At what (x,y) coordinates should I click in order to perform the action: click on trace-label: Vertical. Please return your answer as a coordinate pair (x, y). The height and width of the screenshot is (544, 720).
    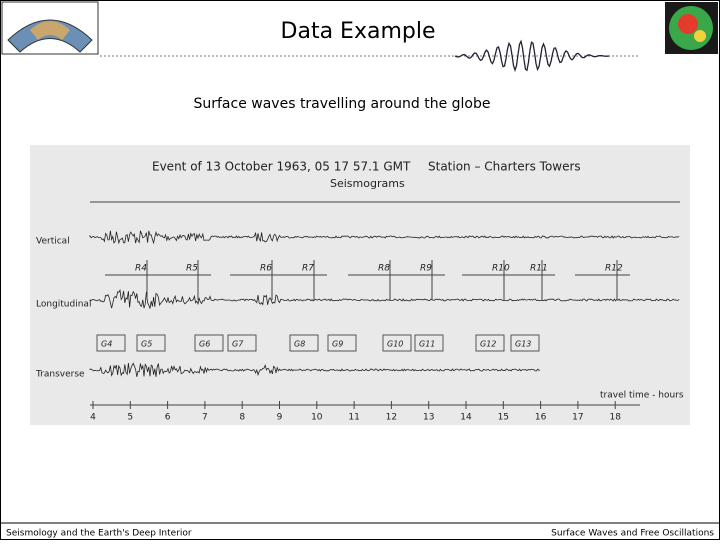
    Looking at the image, I should click on (53, 242).